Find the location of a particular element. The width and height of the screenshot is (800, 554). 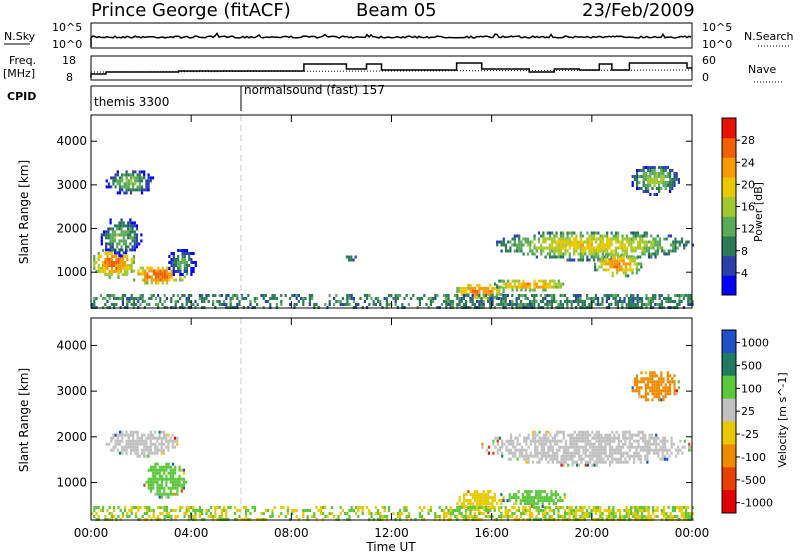

power-colorbar-tick-label: 8 is located at coordinates (744, 251).